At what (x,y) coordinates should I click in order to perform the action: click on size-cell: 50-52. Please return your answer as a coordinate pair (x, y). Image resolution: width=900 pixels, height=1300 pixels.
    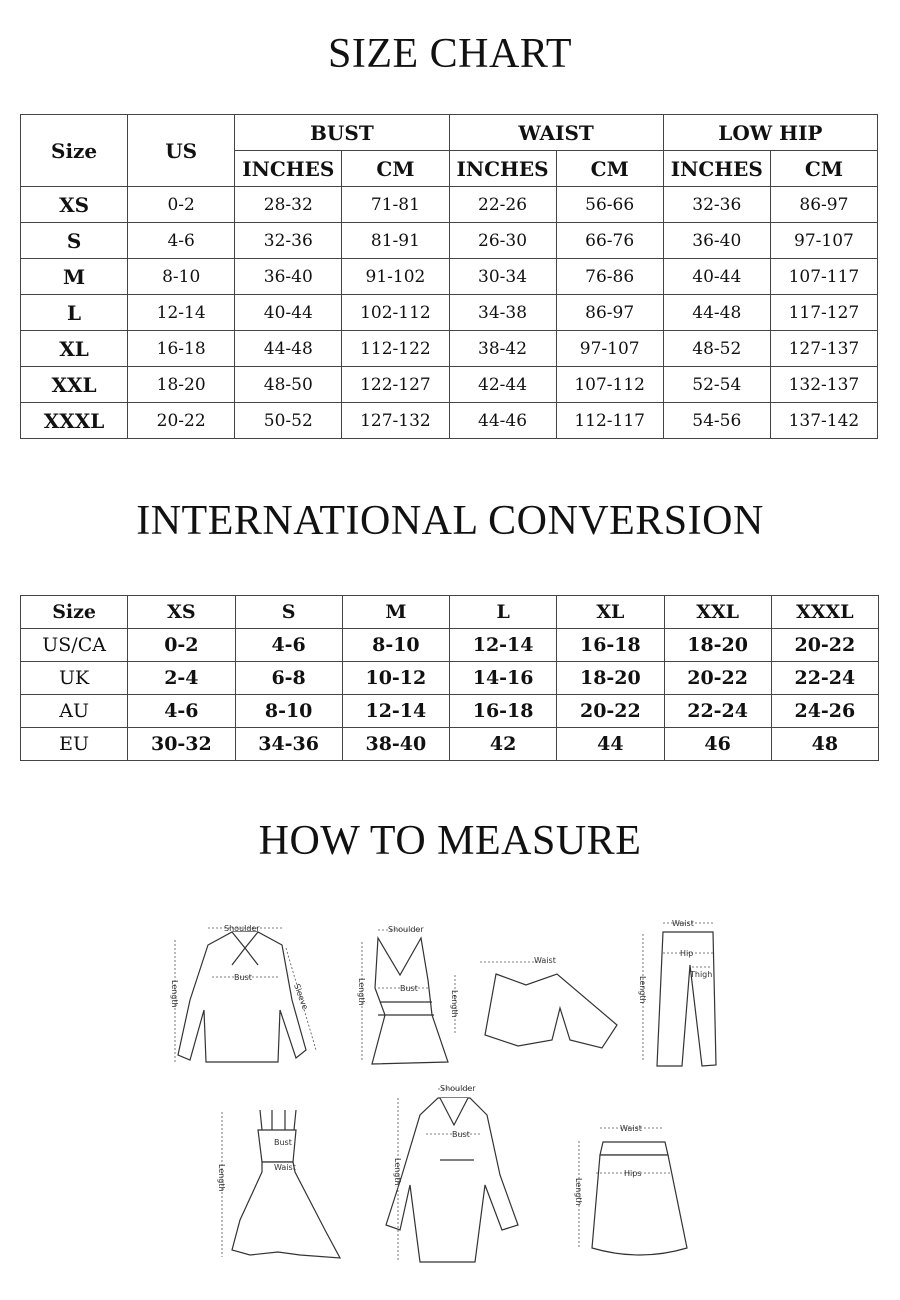
    Looking at the image, I should click on (288, 420).